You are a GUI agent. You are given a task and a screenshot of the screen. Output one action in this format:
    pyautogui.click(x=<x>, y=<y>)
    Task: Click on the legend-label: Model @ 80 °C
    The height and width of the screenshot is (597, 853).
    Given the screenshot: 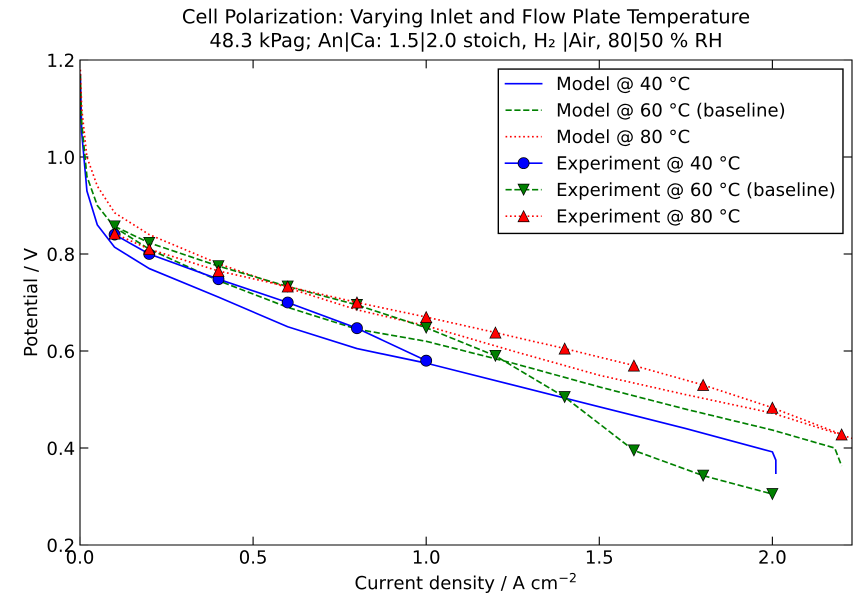 What is the action you would take?
    pyautogui.click(x=624, y=137)
    